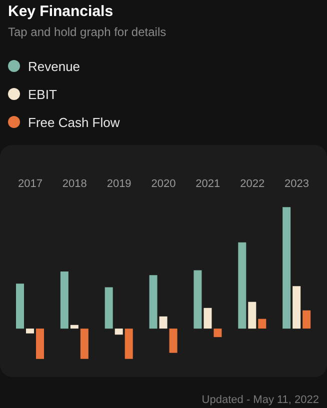 The height and width of the screenshot is (408, 327). I want to click on x-tick-label: 2019, so click(119, 184).